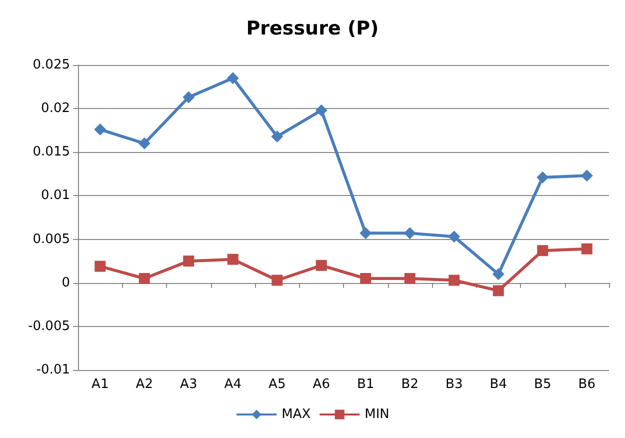 This screenshot has width=625, height=438. Describe the element at coordinates (312, 29) in the screenshot. I see `chart-title: Pressure (P)` at that location.